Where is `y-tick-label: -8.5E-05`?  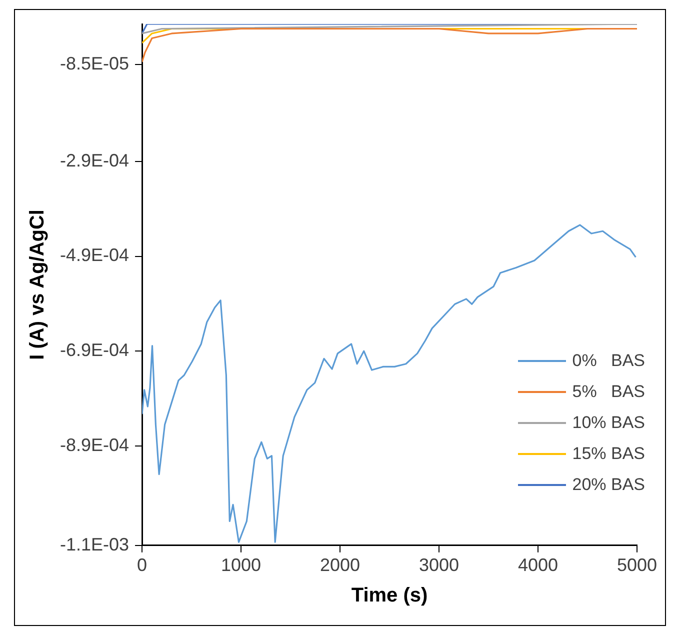
y-tick-label: -8.5E-05 is located at coordinates (95, 63).